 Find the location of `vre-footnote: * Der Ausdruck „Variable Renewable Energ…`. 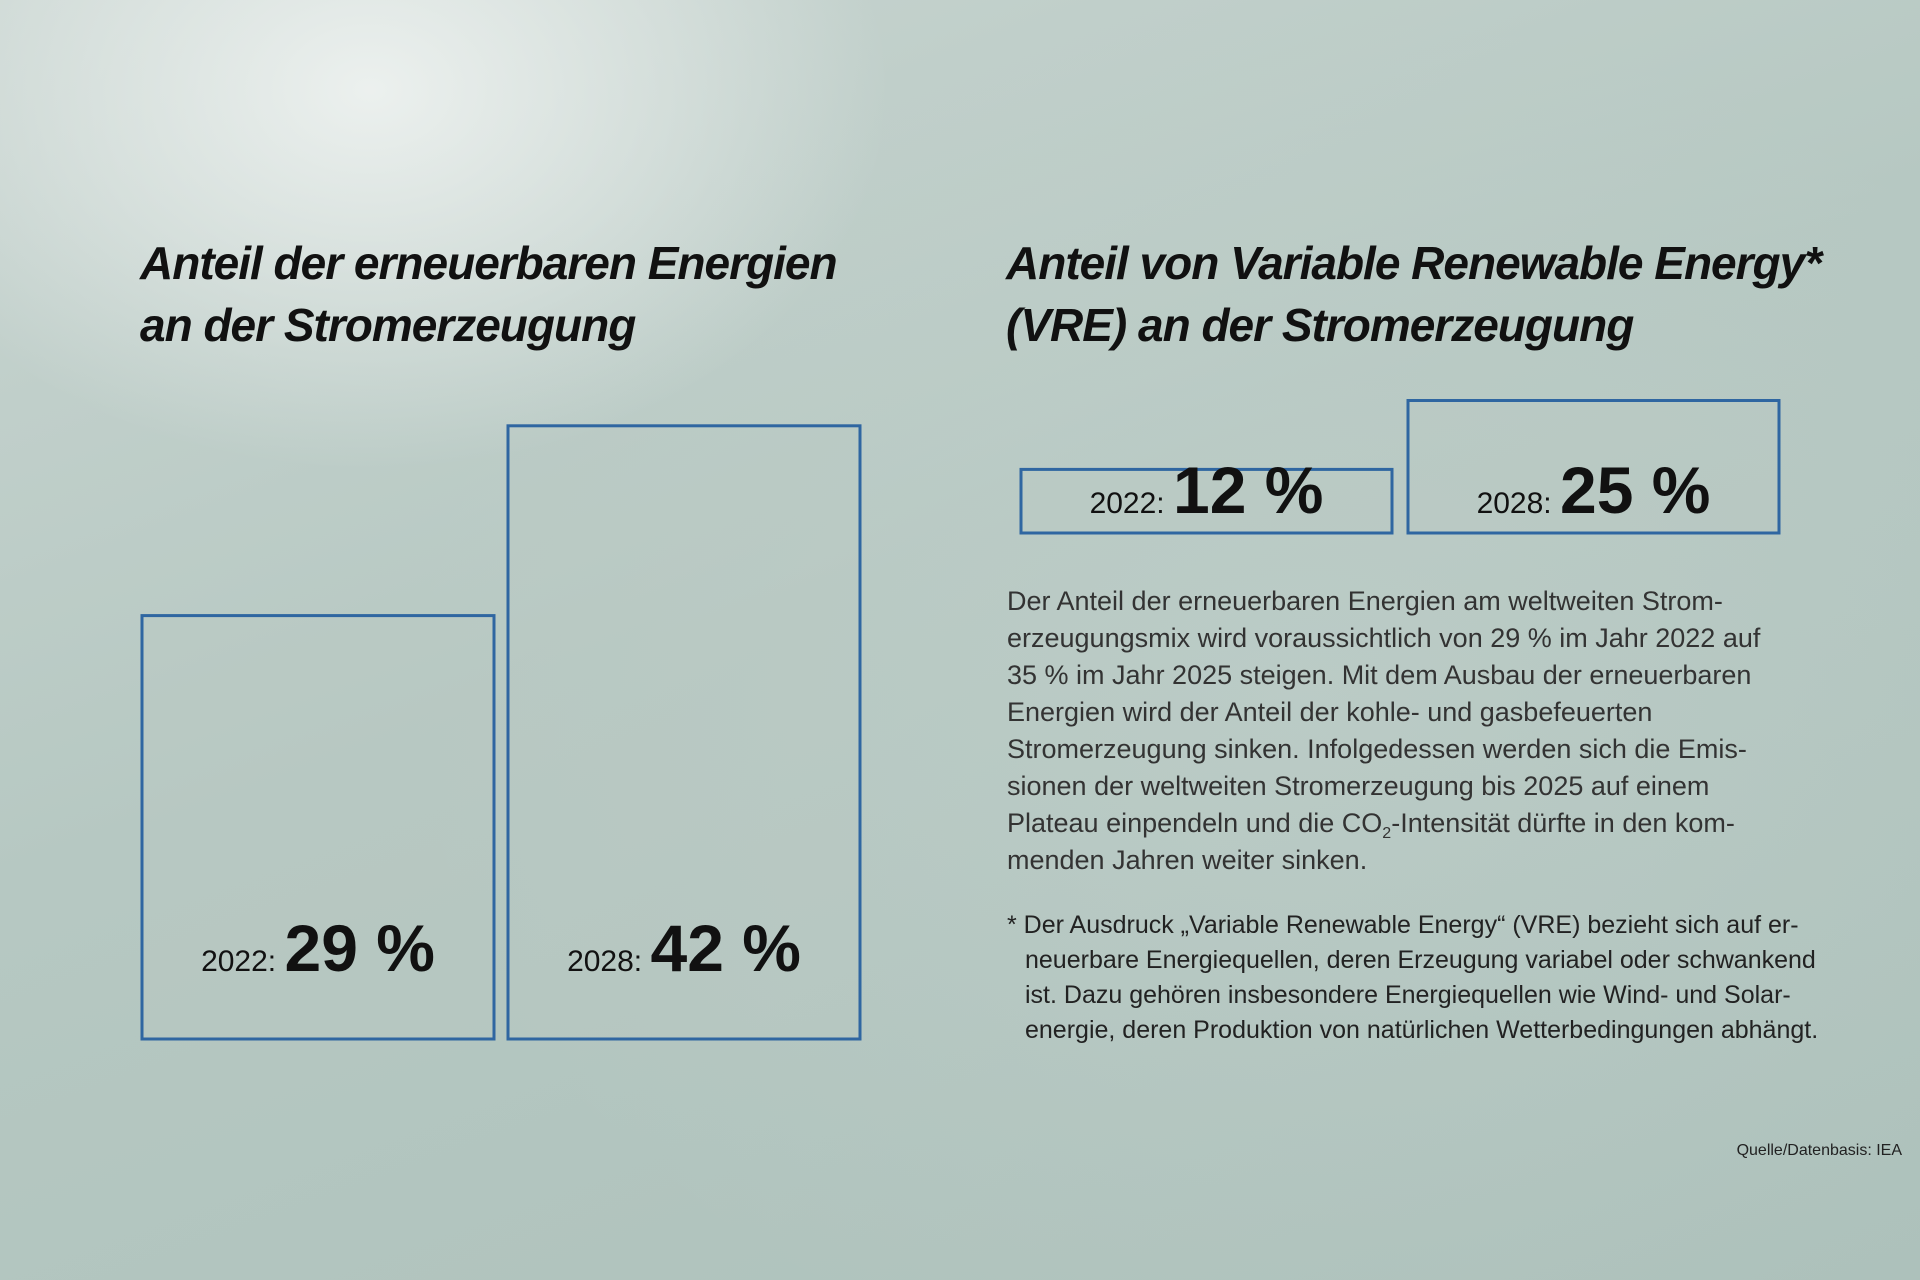

vre-footnote: * Der Ausdruck „Variable Renewable Energ… is located at coordinates (1413, 977).